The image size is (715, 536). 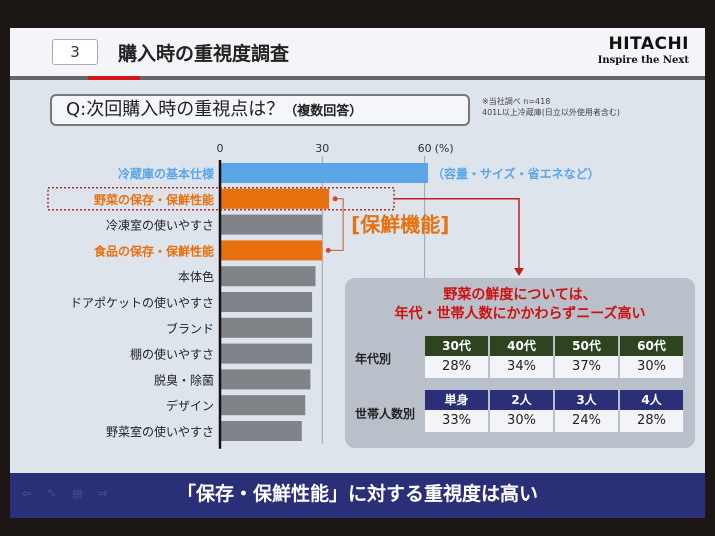 What do you see at coordinates (75, 52) in the screenshot?
I see `page-number: 3` at bounding box center [75, 52].